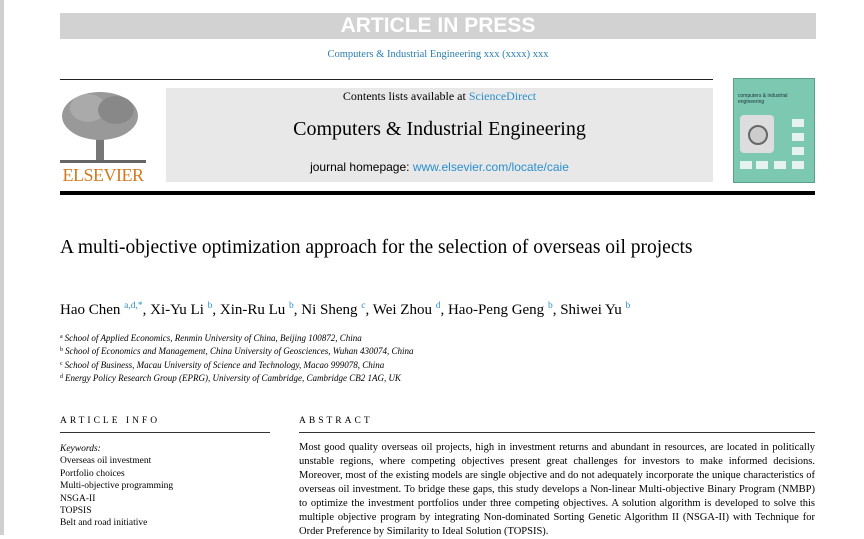 The height and width of the screenshot is (539, 864). Describe the element at coordinates (757, 134) in the screenshot. I see `cover-disc-image` at that location.